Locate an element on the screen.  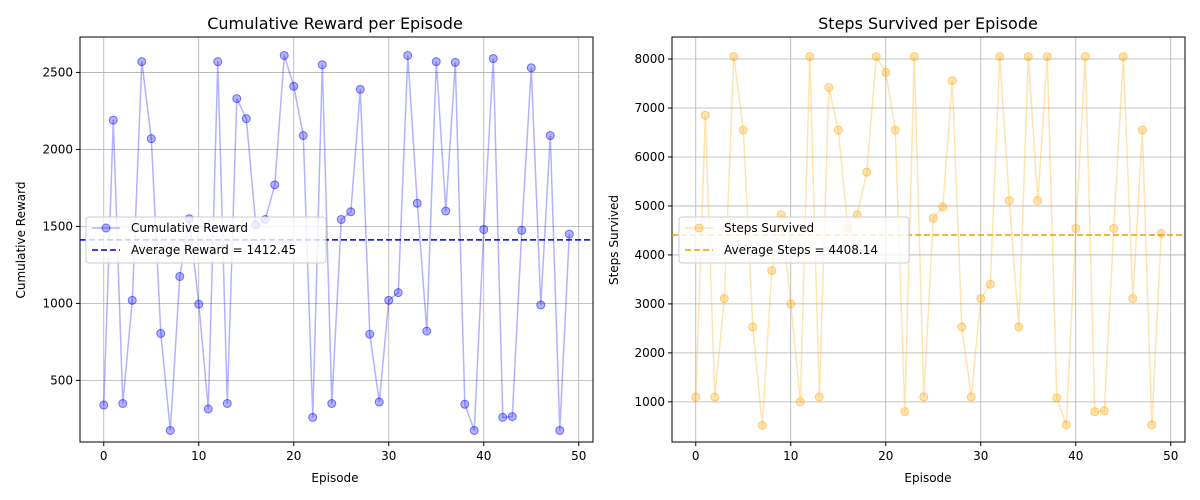
chart1-xtick-label-1: 10 is located at coordinates (790, 456).